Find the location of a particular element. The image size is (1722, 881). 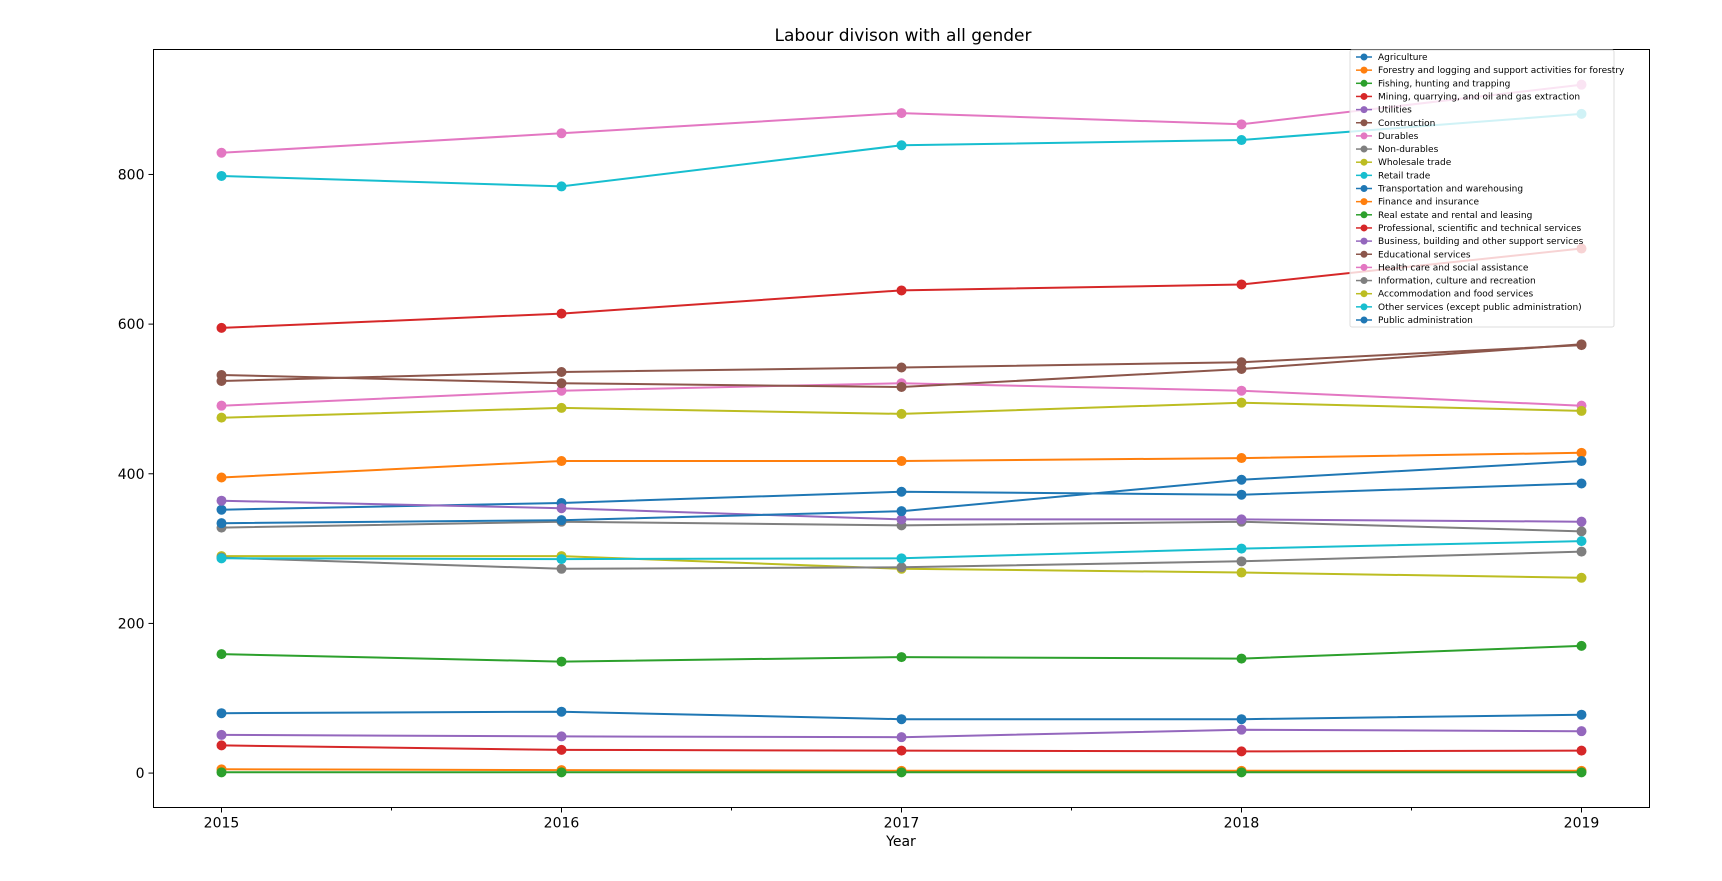

legend-item: Health care and social assistance is located at coordinates (1442, 268).